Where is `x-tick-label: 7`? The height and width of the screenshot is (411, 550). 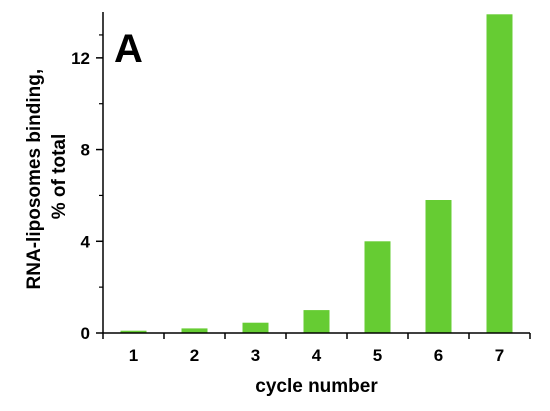
x-tick-label: 7 is located at coordinates (499, 355).